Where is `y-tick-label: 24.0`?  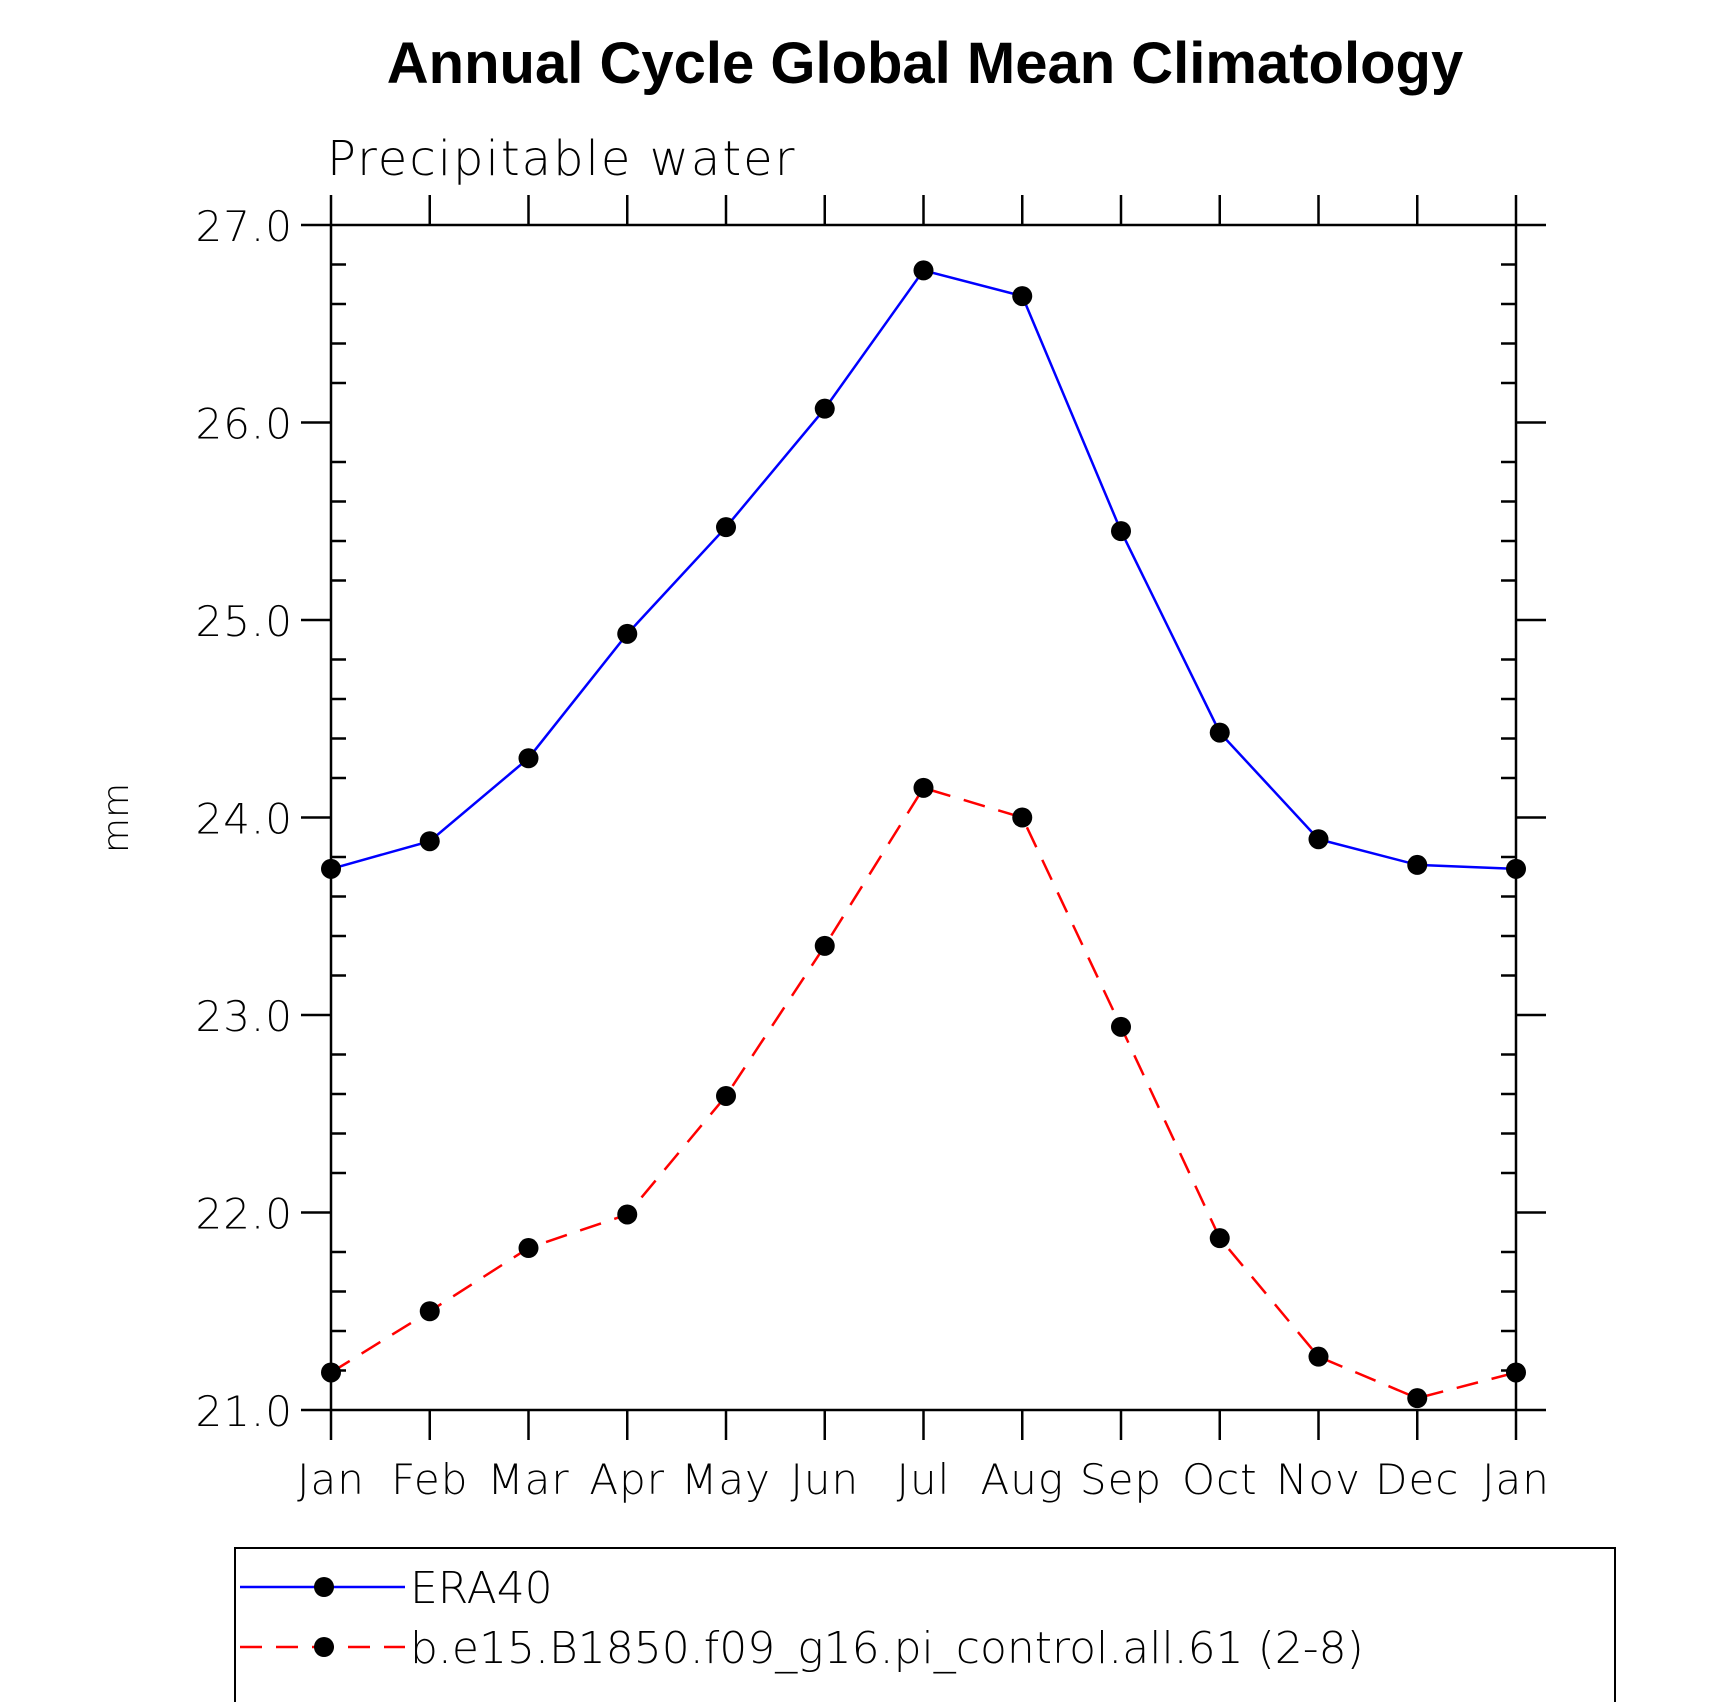
y-tick-label: 24.0 is located at coordinates (244, 819).